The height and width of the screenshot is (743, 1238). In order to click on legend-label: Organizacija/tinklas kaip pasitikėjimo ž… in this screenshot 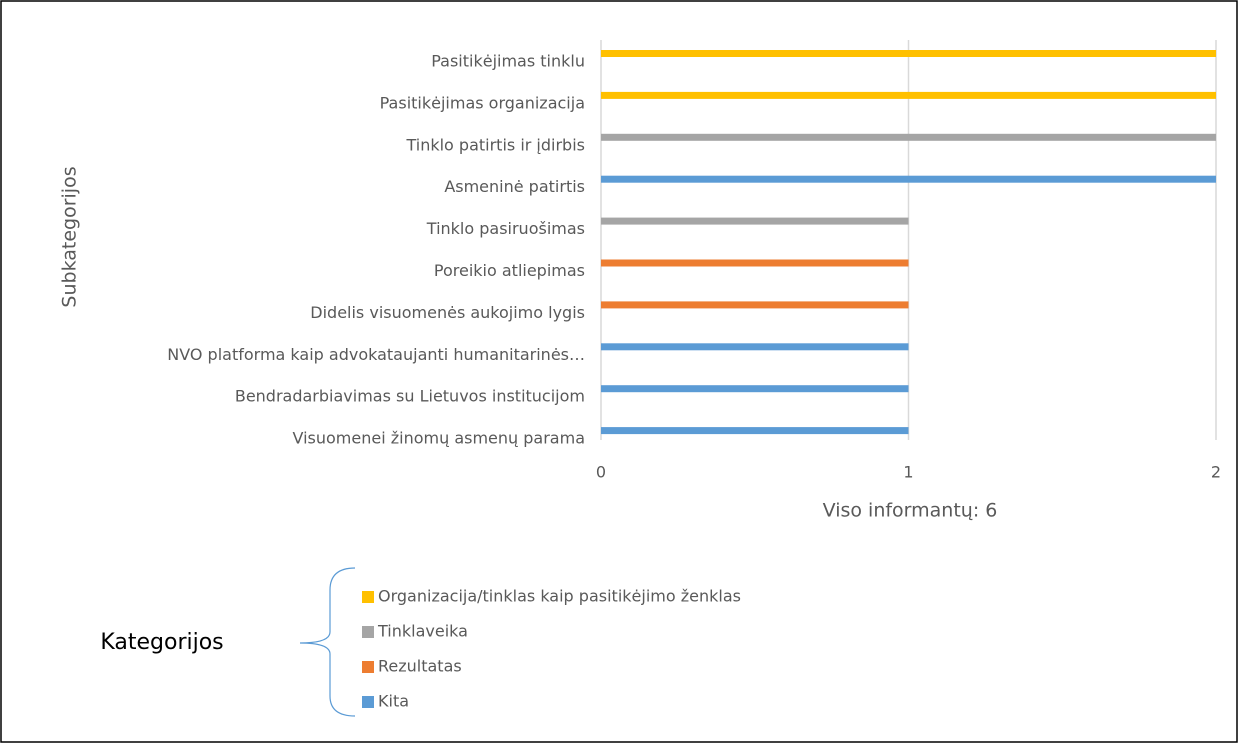, I will do `click(559, 596)`.